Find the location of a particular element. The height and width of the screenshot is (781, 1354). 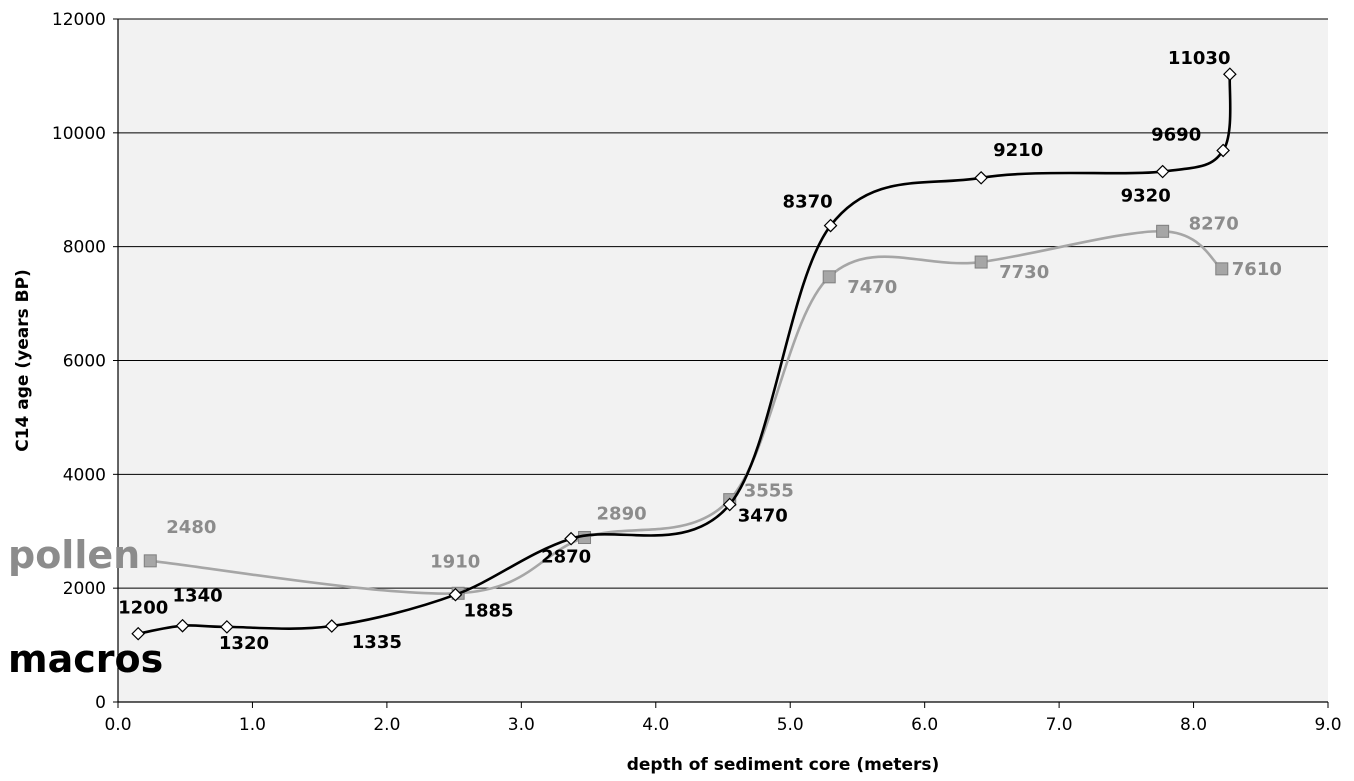

data-label-macros: 11030 is located at coordinates (1199, 58).